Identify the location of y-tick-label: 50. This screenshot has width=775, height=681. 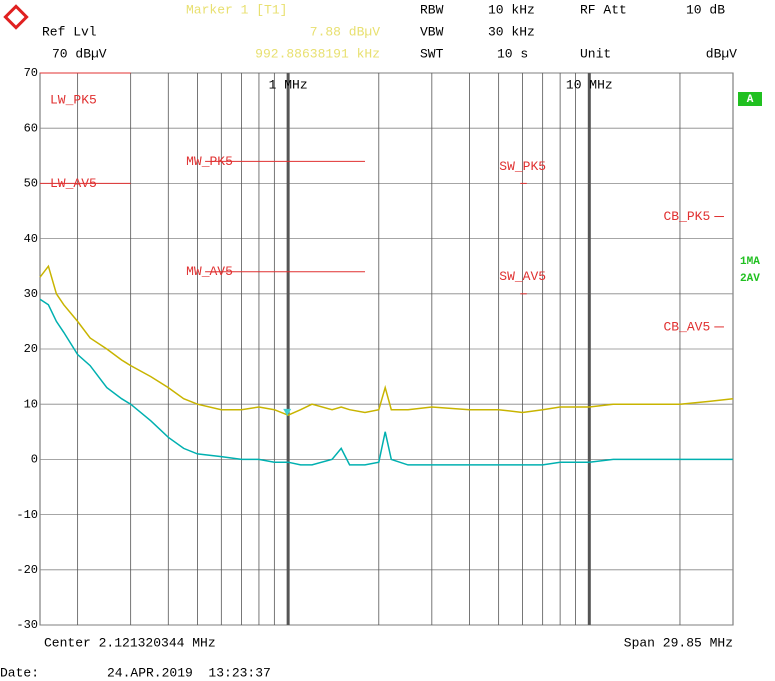
(31, 184).